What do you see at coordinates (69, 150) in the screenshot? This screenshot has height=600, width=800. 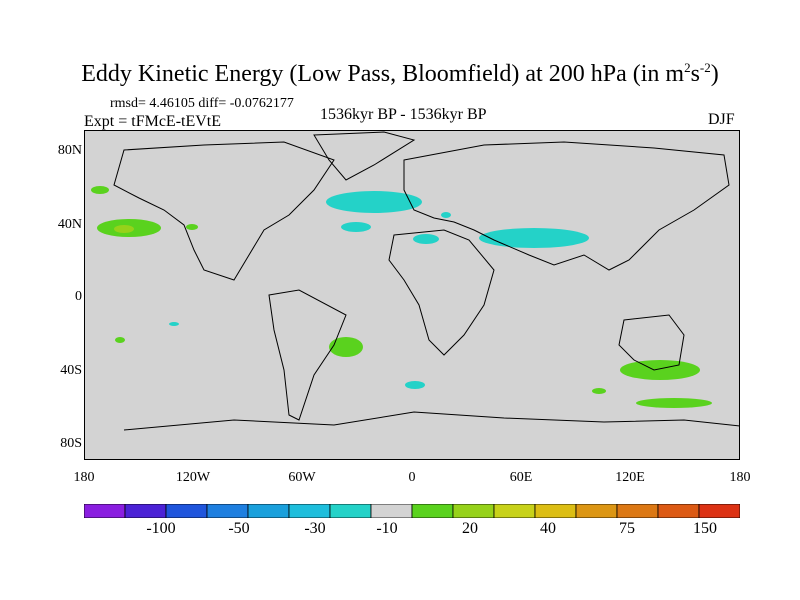 I see `lat-label-80n: 80N` at bounding box center [69, 150].